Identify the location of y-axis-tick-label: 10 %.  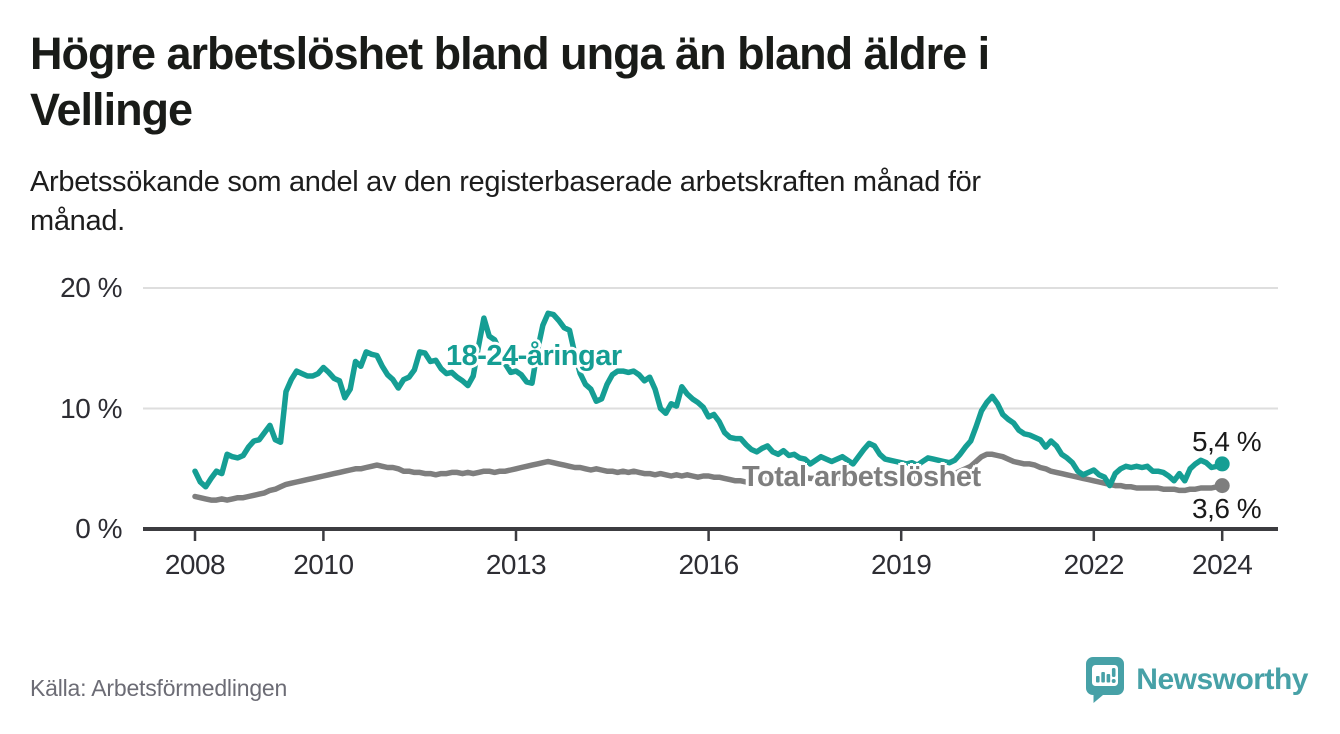
(91, 408).